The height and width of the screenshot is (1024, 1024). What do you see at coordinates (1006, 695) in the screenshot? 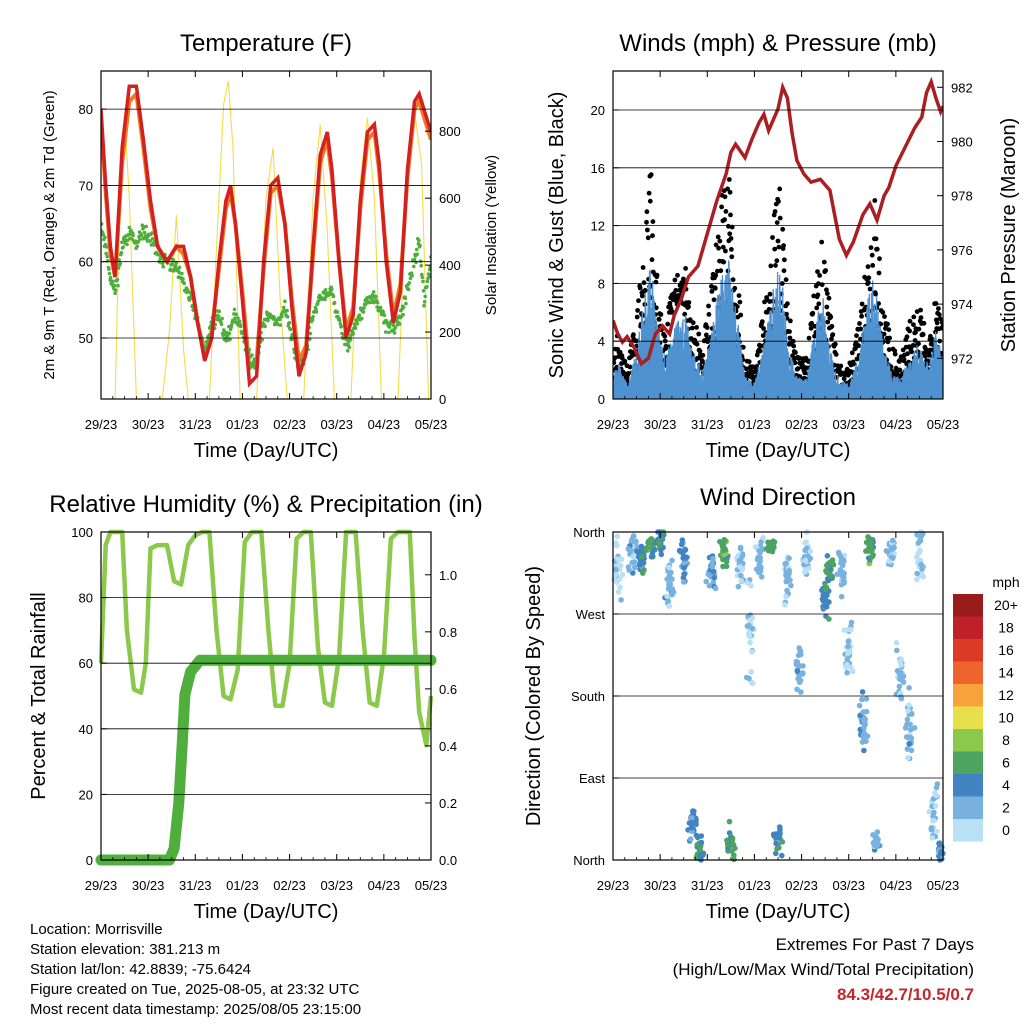
I see `speed-legend-label: 12` at bounding box center [1006, 695].